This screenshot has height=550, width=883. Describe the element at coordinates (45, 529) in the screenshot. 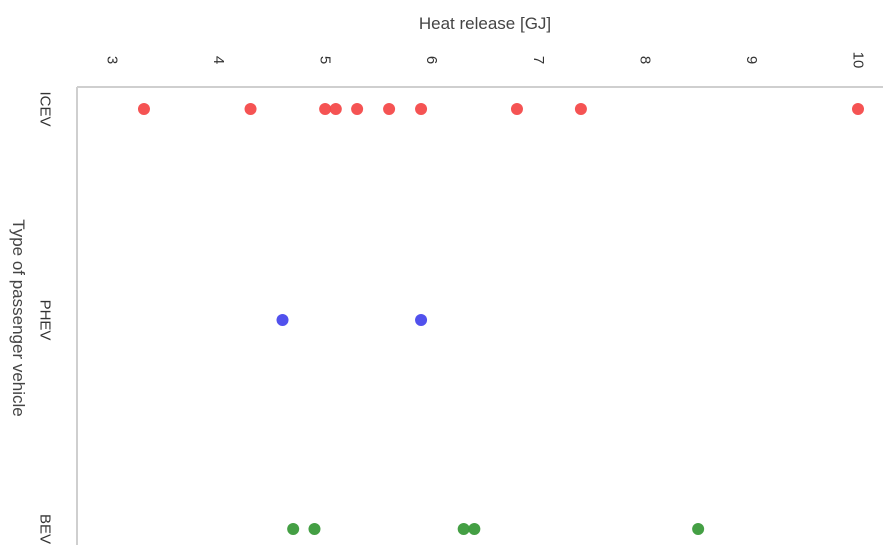

I see `y-category-label-bev: BEV` at that location.